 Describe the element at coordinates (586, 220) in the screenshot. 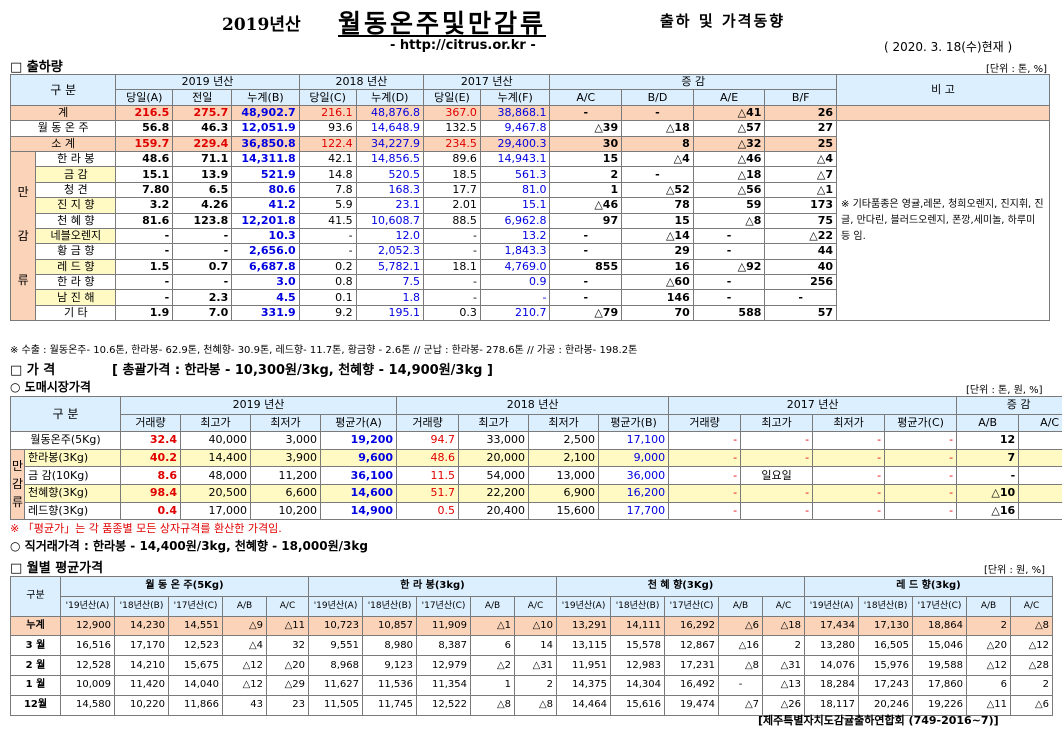

I see `shipment-cell: 97` at that location.